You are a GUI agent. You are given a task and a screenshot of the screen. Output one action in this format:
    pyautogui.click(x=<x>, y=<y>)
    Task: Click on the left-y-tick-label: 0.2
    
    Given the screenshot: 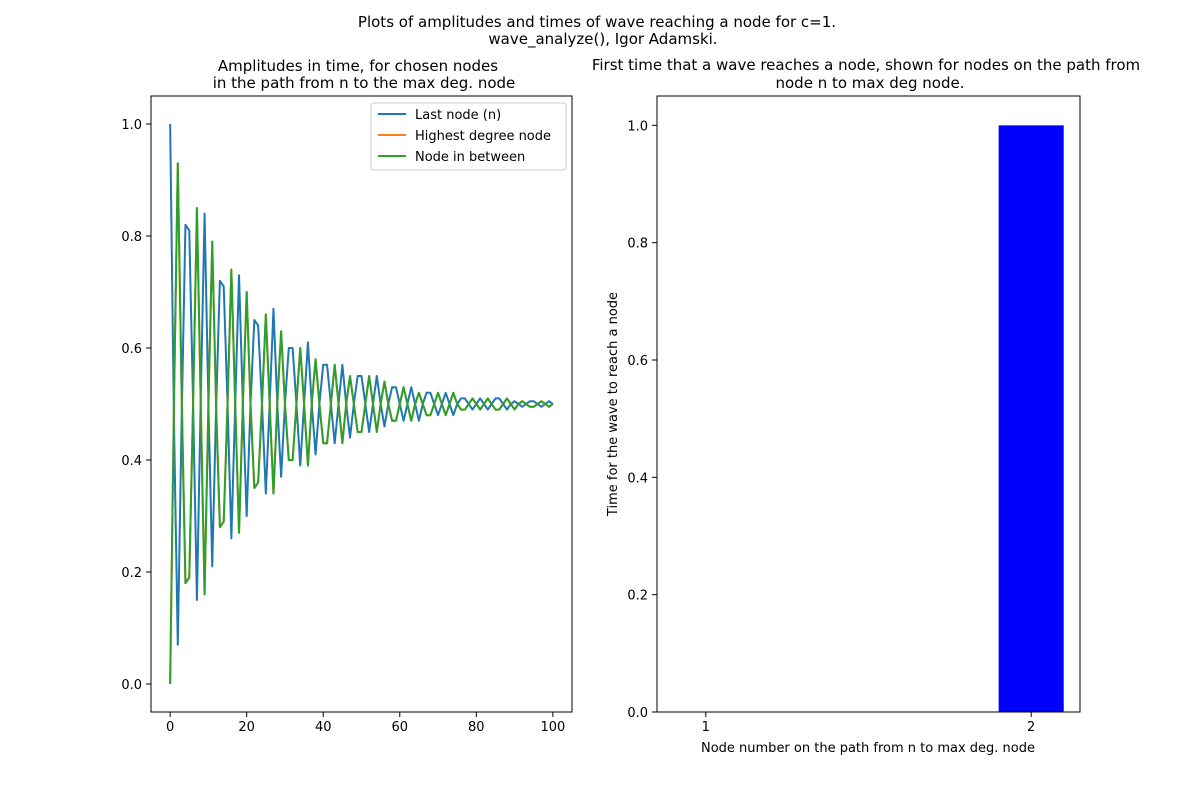 What is the action you would take?
    pyautogui.click(x=131, y=573)
    